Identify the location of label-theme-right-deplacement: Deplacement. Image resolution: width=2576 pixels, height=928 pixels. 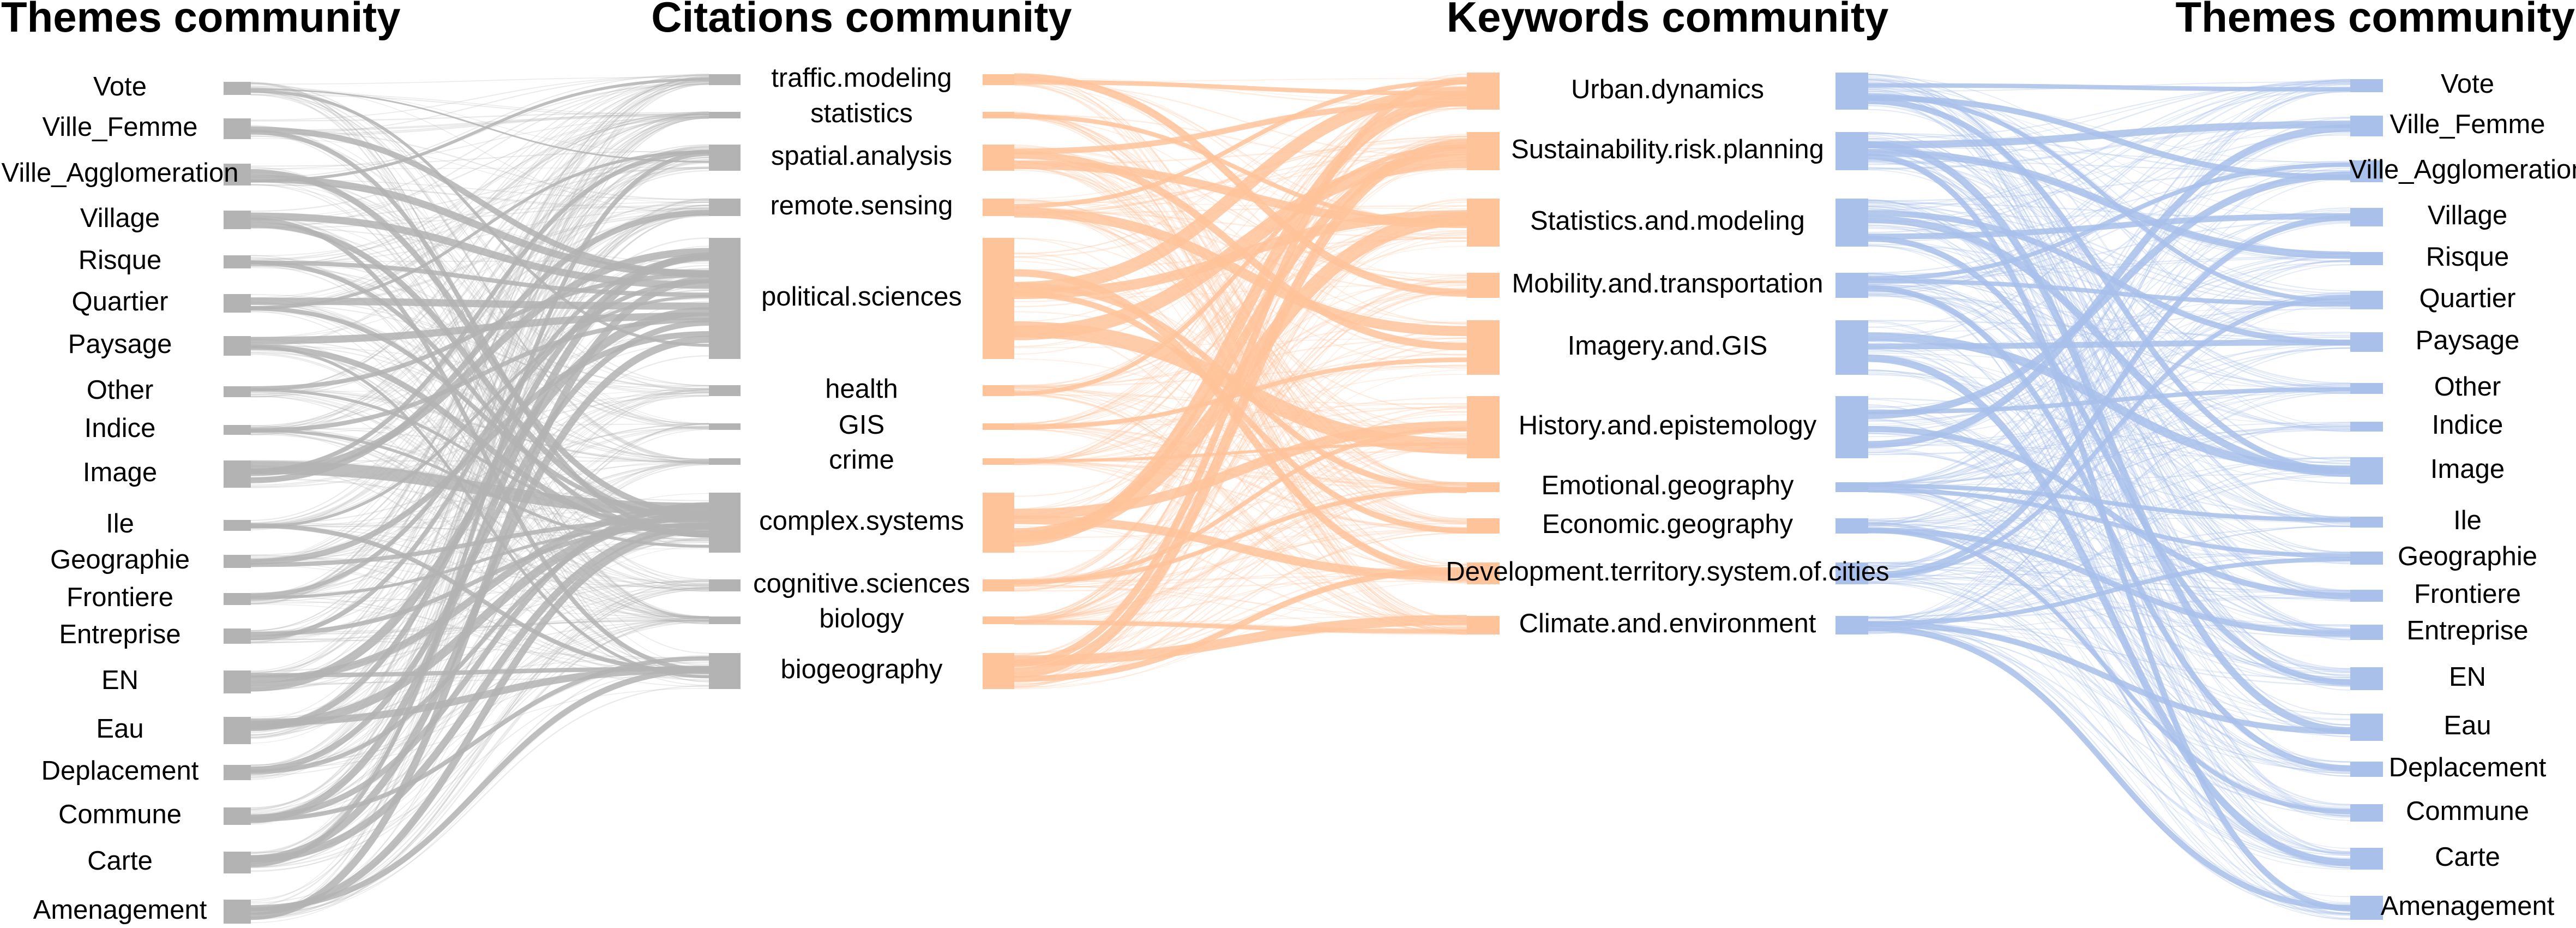
(2468, 768).